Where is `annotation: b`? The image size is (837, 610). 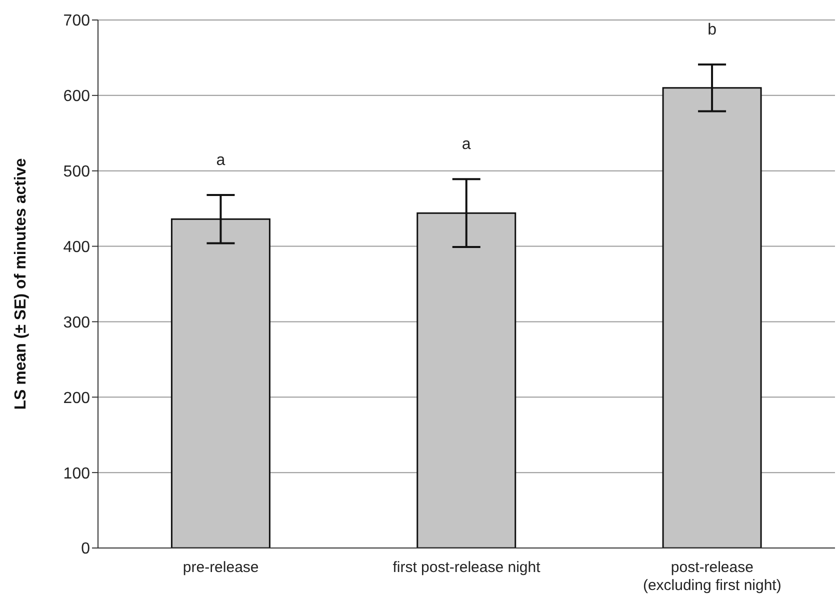 annotation: b is located at coordinates (712, 30).